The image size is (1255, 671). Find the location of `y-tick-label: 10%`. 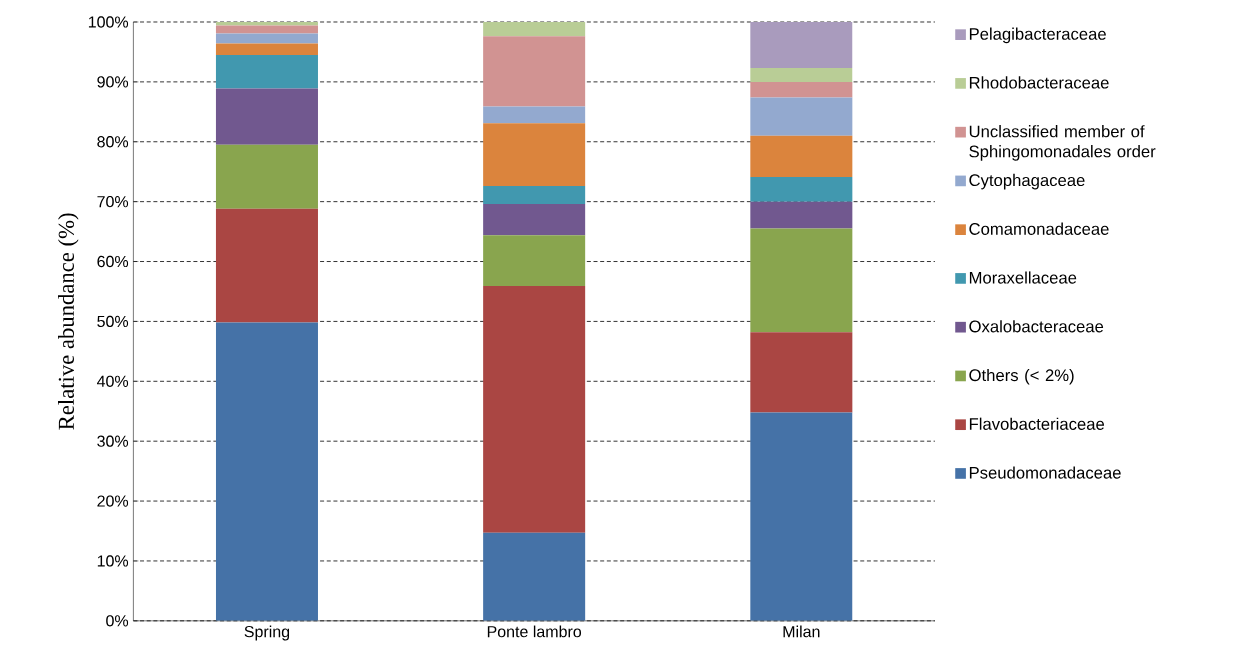

y-tick-label: 10% is located at coordinates (113, 561).